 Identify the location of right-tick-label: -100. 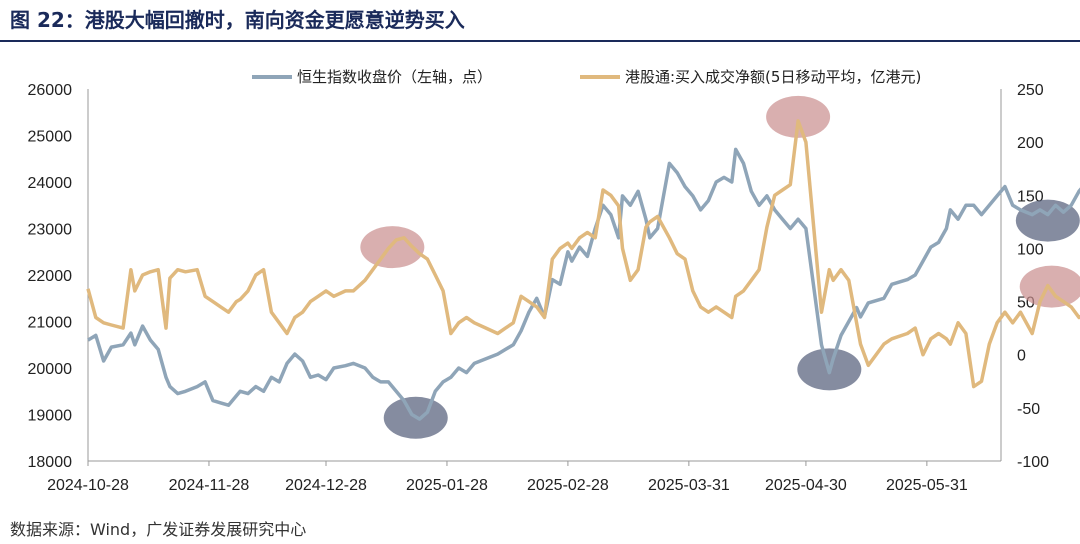
(1033, 462).